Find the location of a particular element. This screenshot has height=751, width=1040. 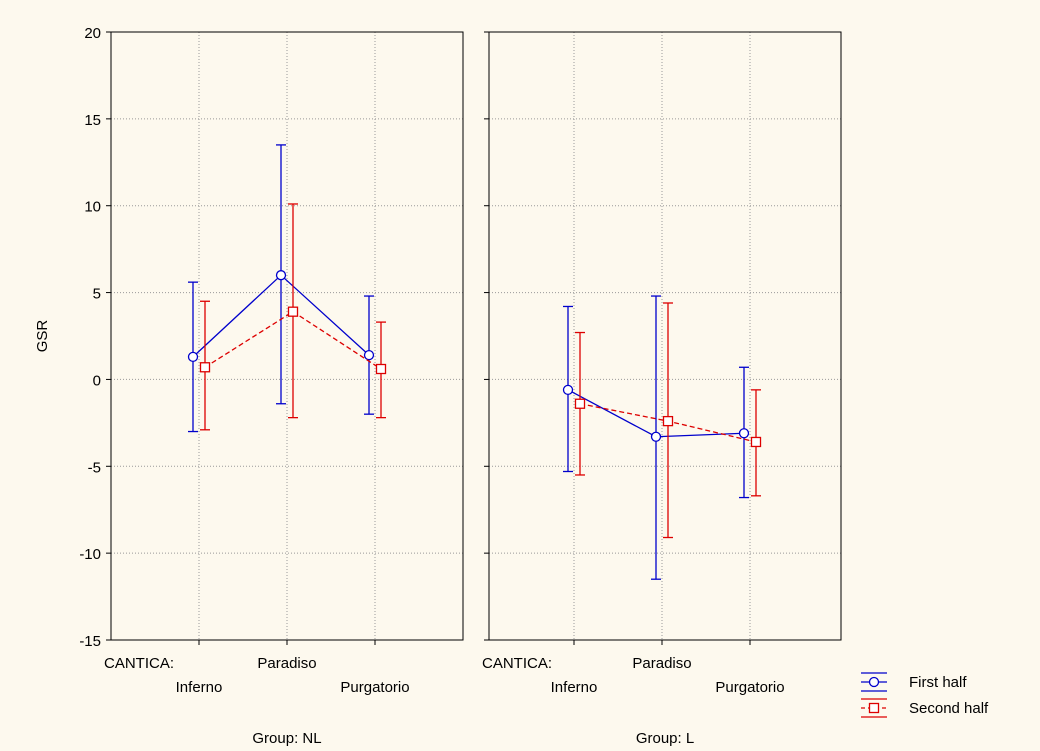

y-tick-label: 15 is located at coordinates (92, 120).